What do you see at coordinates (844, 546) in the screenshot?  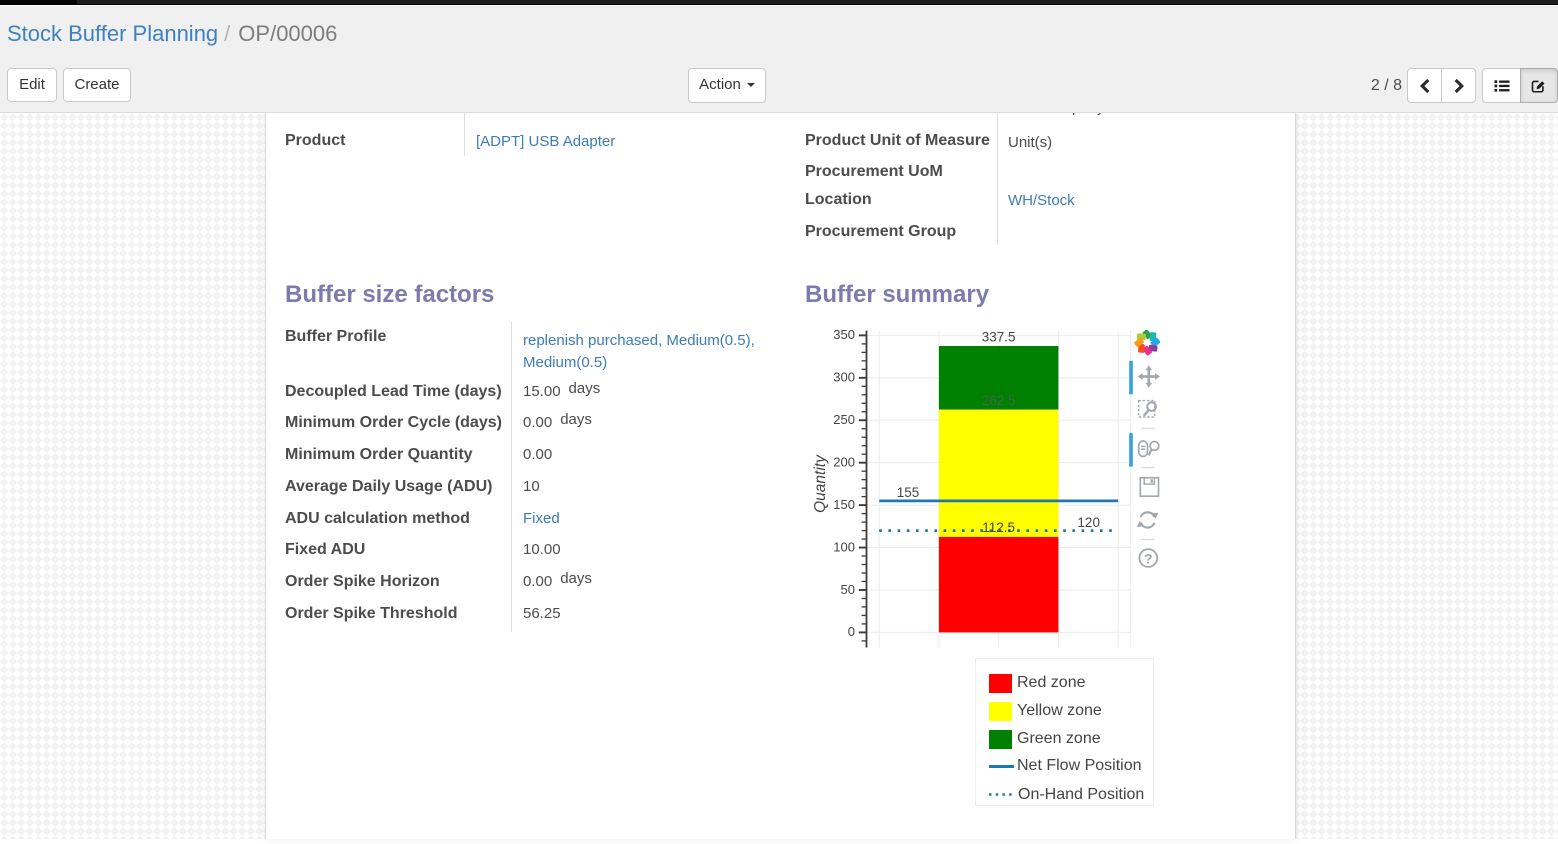 I see `svg-text: 100` at bounding box center [844, 546].